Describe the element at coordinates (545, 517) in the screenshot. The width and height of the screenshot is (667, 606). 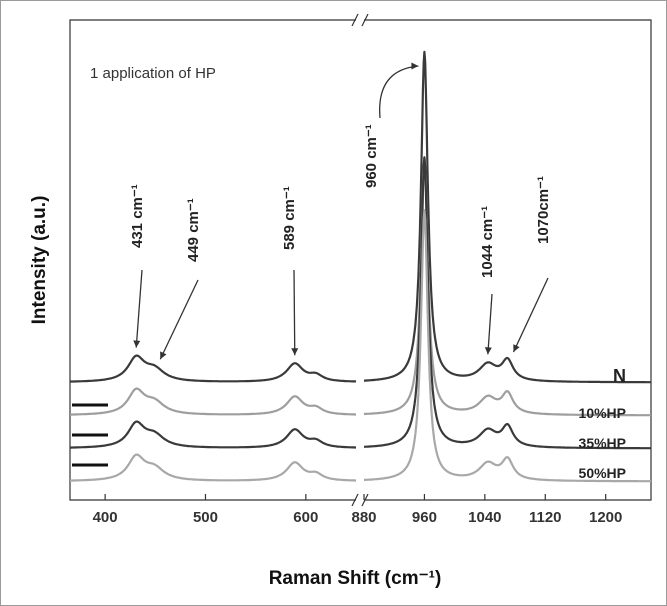
I see `x-tick-label: 1120` at that location.